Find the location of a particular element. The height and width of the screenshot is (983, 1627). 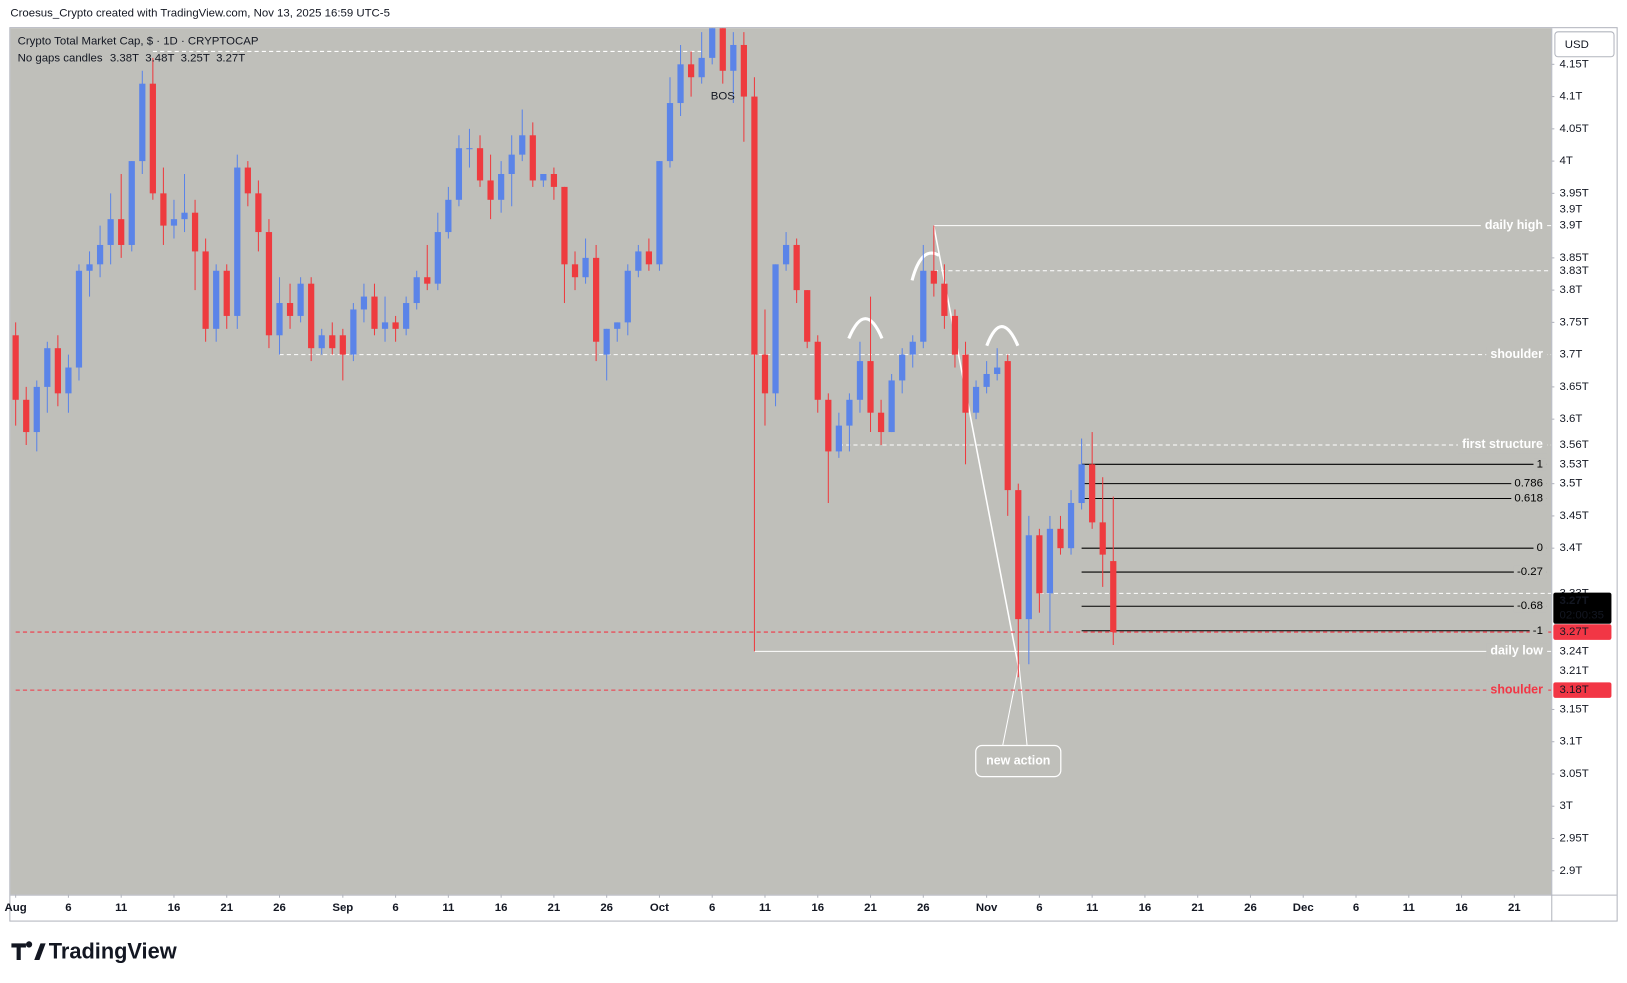

fib-label: 0.786 is located at coordinates (1528, 484).